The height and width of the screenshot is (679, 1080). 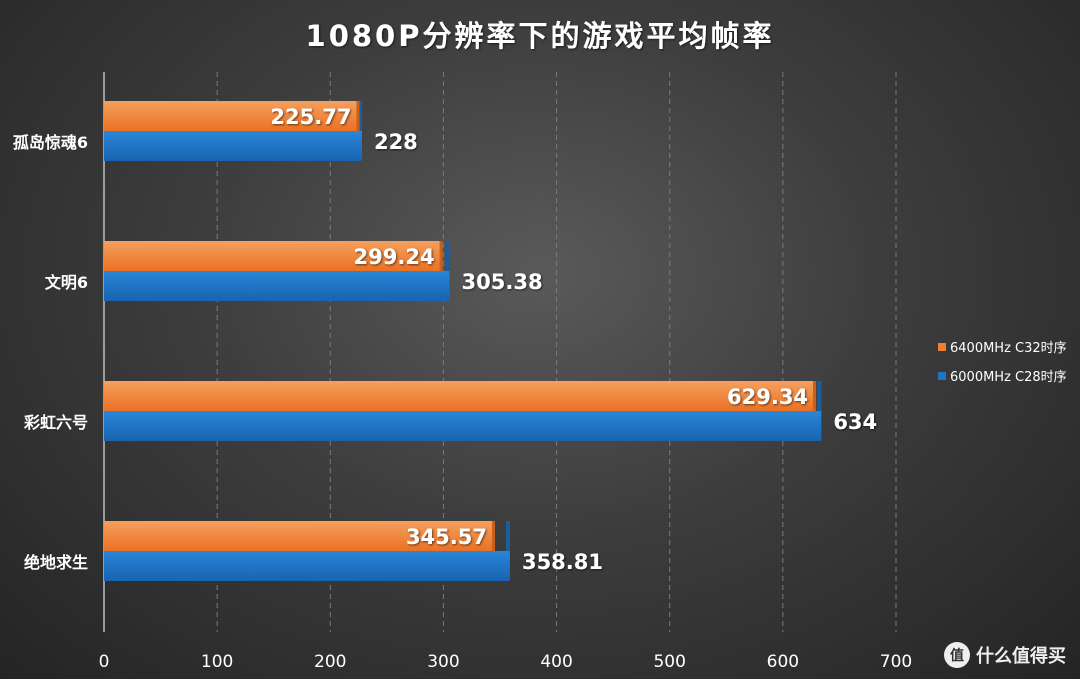 I want to click on watermark-logo-icon: 值, so click(x=957, y=655).